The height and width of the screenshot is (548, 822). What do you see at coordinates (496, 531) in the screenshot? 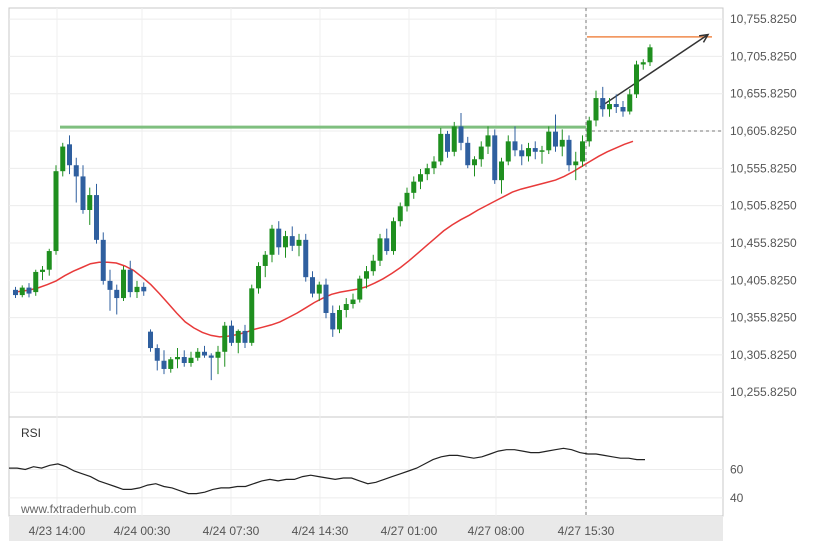
I see `x-tick-label: 4/27 08:00` at bounding box center [496, 531].